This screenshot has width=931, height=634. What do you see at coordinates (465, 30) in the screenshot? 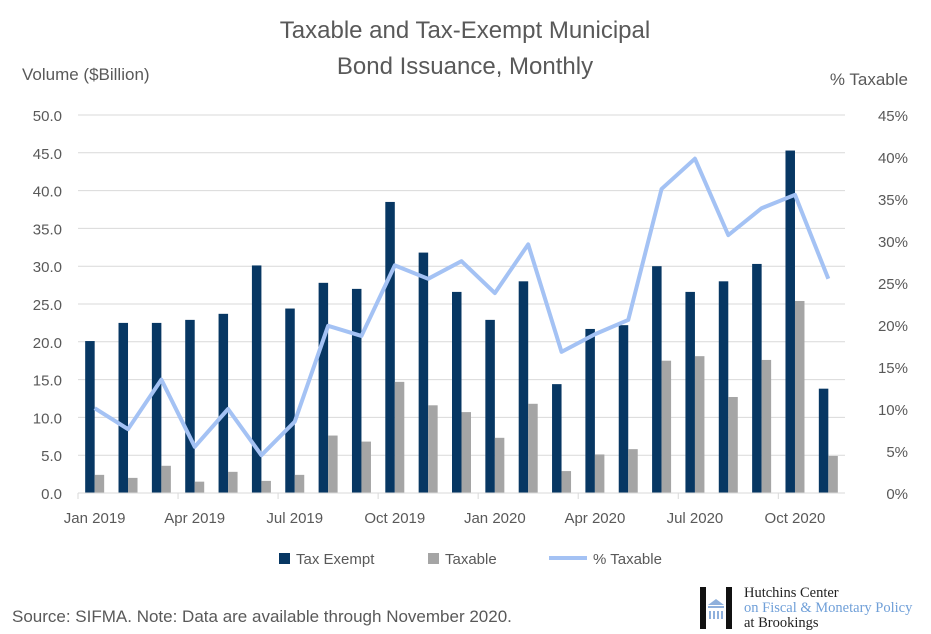
I see `chart-title-line1: Taxable and Tax-Exempt Municipal` at bounding box center [465, 30].